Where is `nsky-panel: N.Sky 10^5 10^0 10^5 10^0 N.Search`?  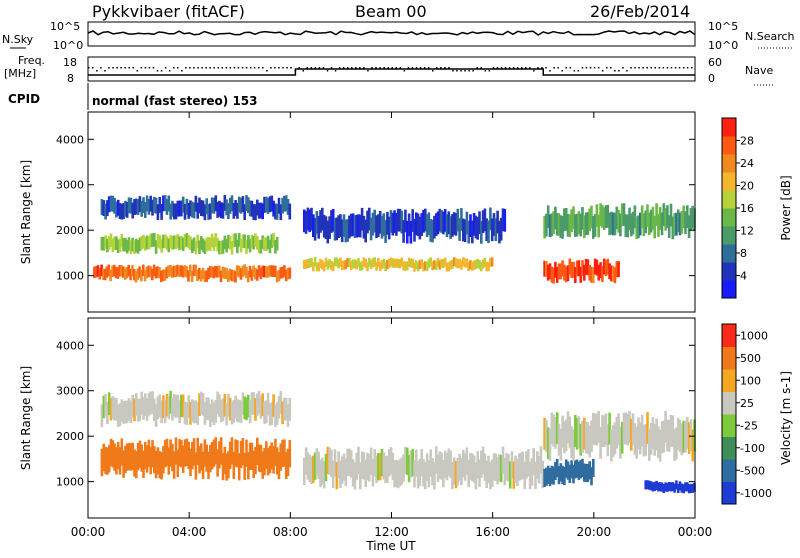
nsky-panel: N.Sky 10^5 10^0 10^5 10^0 N.Search is located at coordinates (398, 36).